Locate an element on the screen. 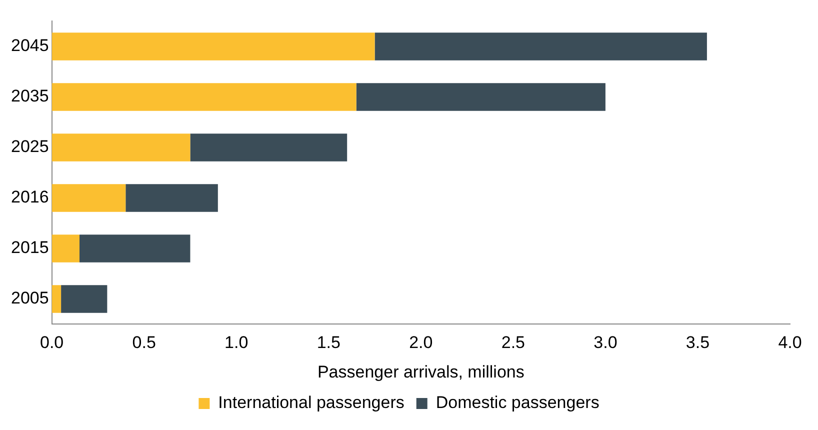  y-tick-label: 2045 is located at coordinates (29, 46).